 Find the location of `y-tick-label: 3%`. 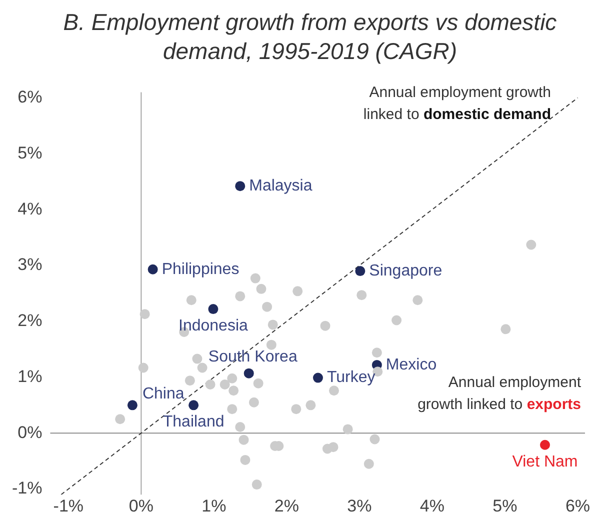

y-tick-label: 3% is located at coordinates (30, 264).